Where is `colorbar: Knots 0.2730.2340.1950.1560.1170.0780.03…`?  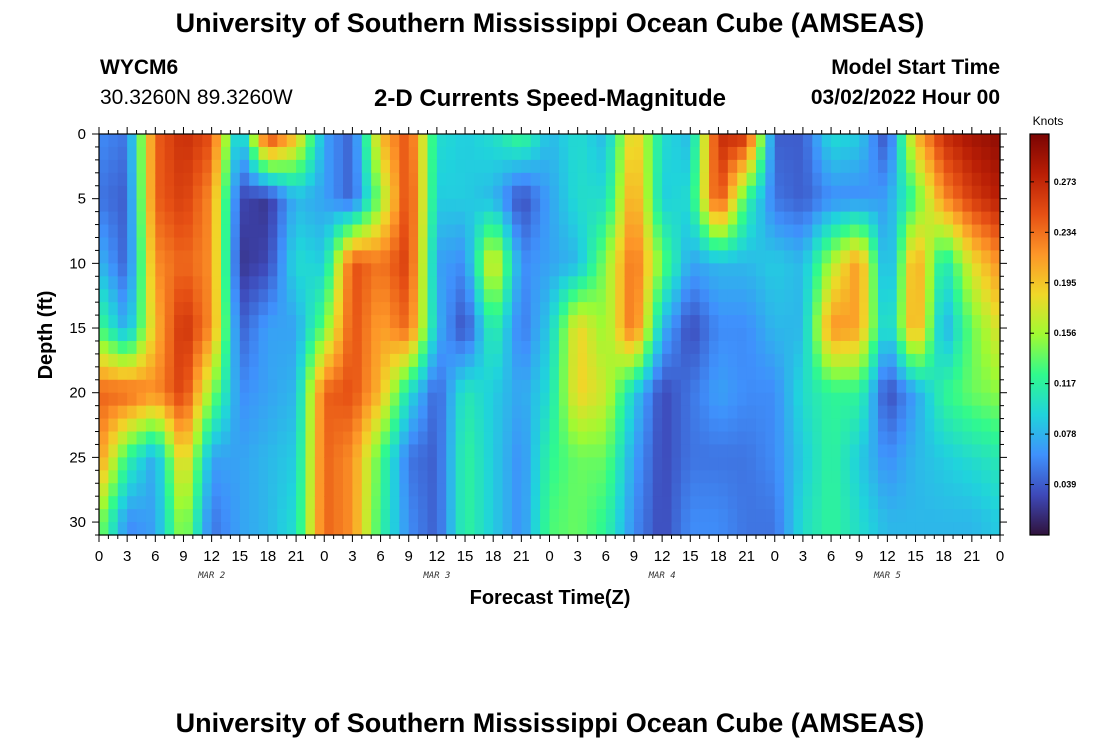
colorbar: Knots 0.2730.2340.1950.1560.1170.0780.03… is located at coordinates (1052, 325).